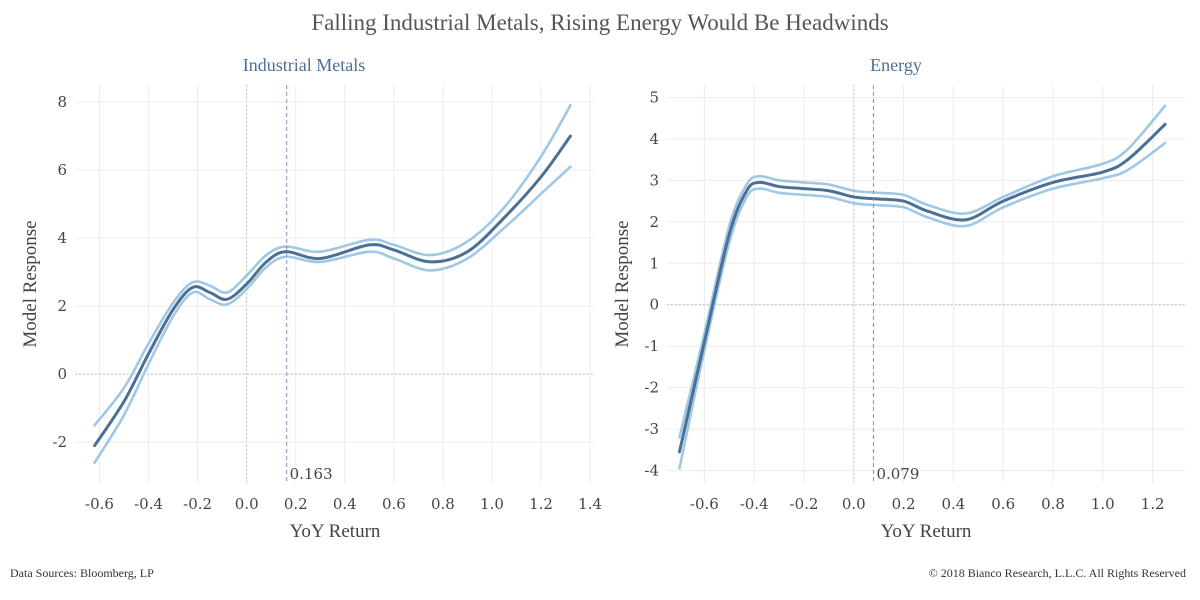  I want to click on y-tick-label: -1, so click(651, 346).